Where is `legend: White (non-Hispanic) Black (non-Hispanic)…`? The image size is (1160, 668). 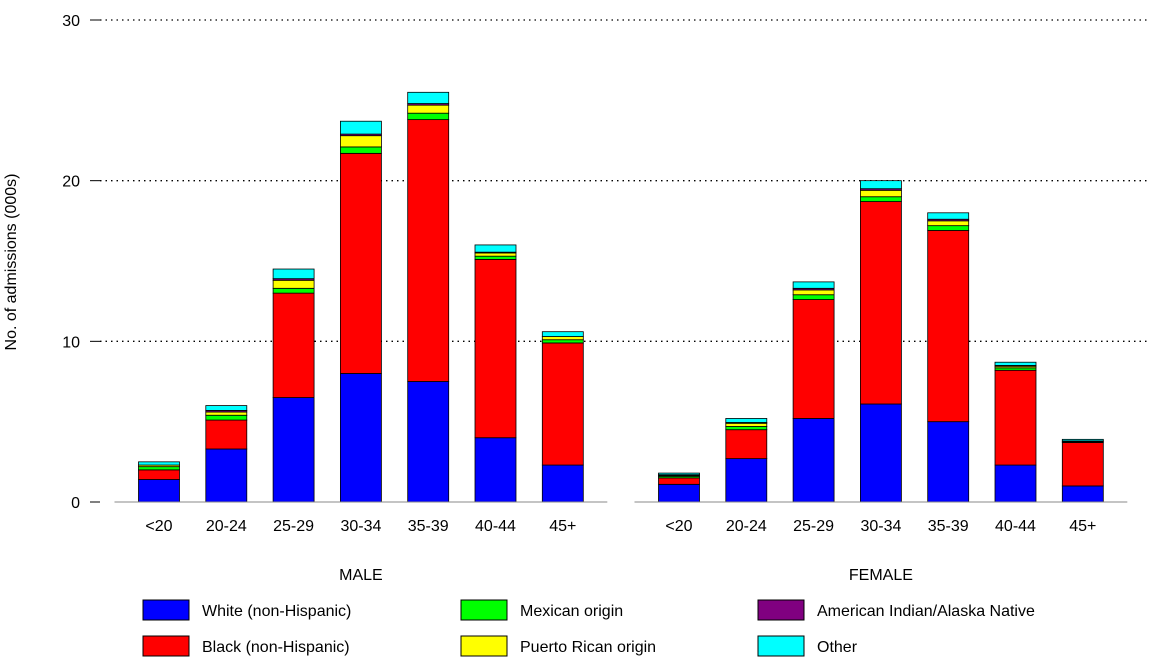 legend: White (non-Hispanic) Black (non-Hispanic)… is located at coordinates (588, 628).